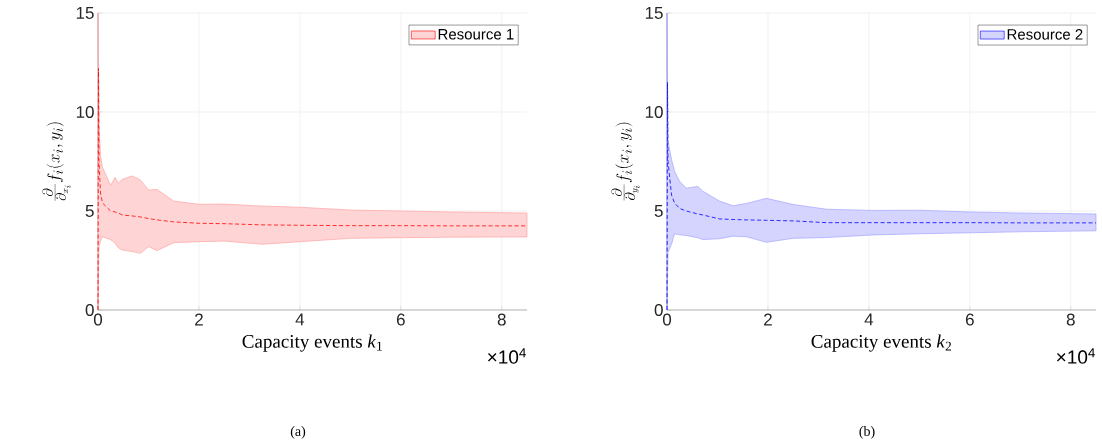  Describe the element at coordinates (625, 161) in the screenshot. I see `y-axis-title: $\frac{\partial}{\partial_{y_i}} f_i(x_i, y_i)$` at that location.